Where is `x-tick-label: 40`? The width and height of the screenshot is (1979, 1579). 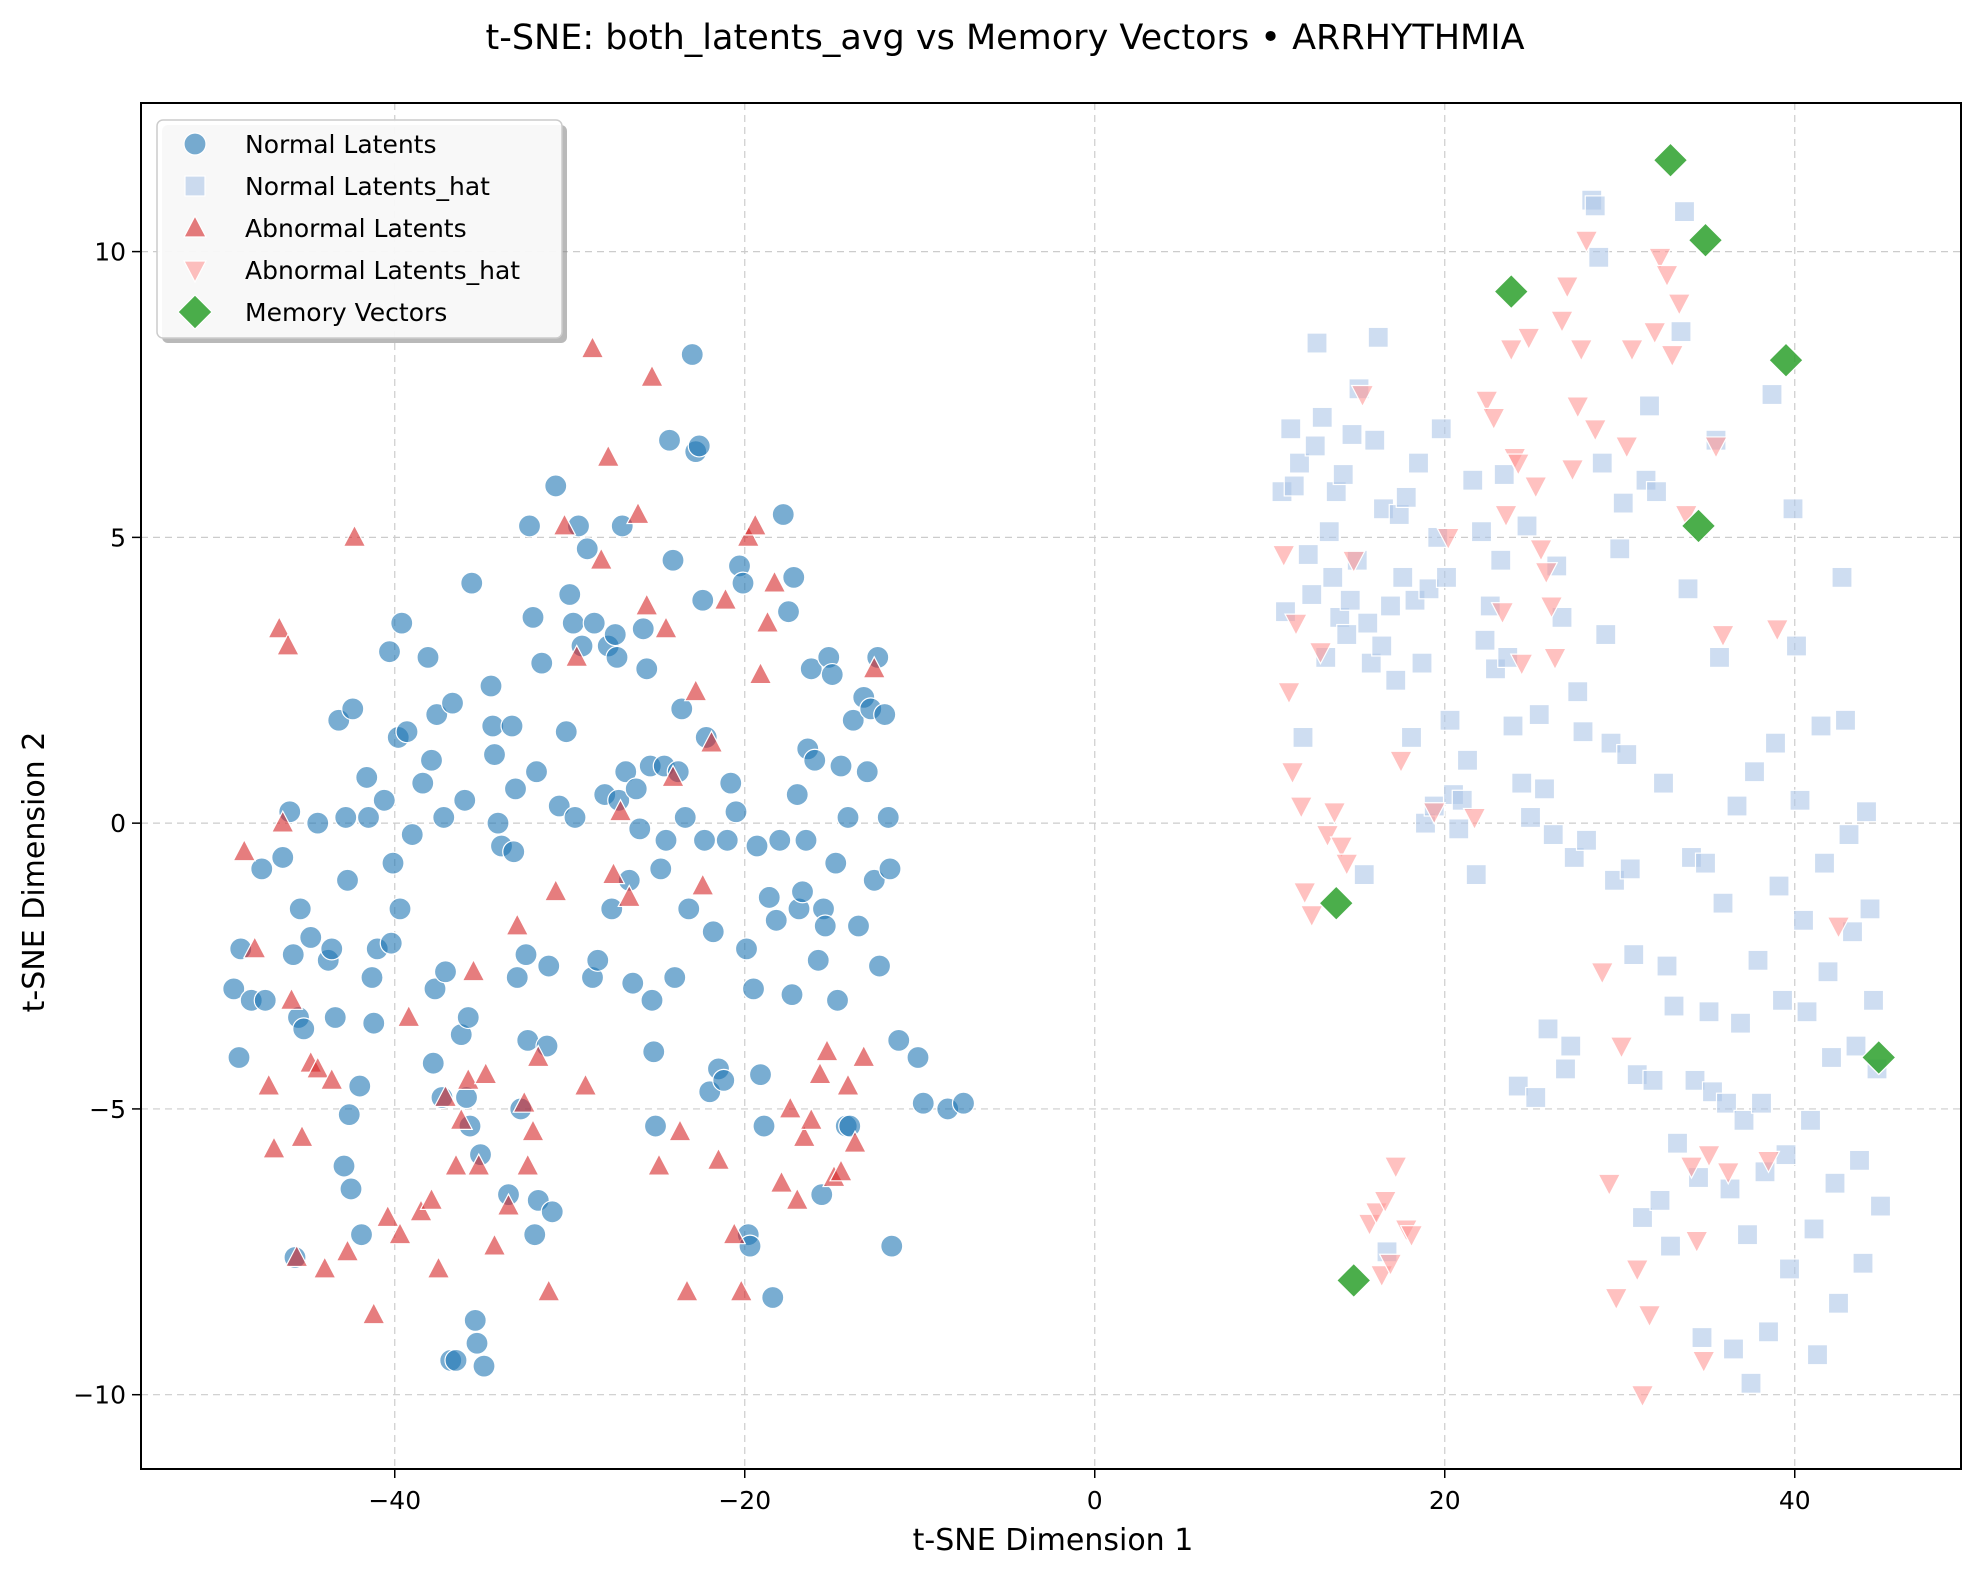 x-tick-label: 40 is located at coordinates (1795, 1500).